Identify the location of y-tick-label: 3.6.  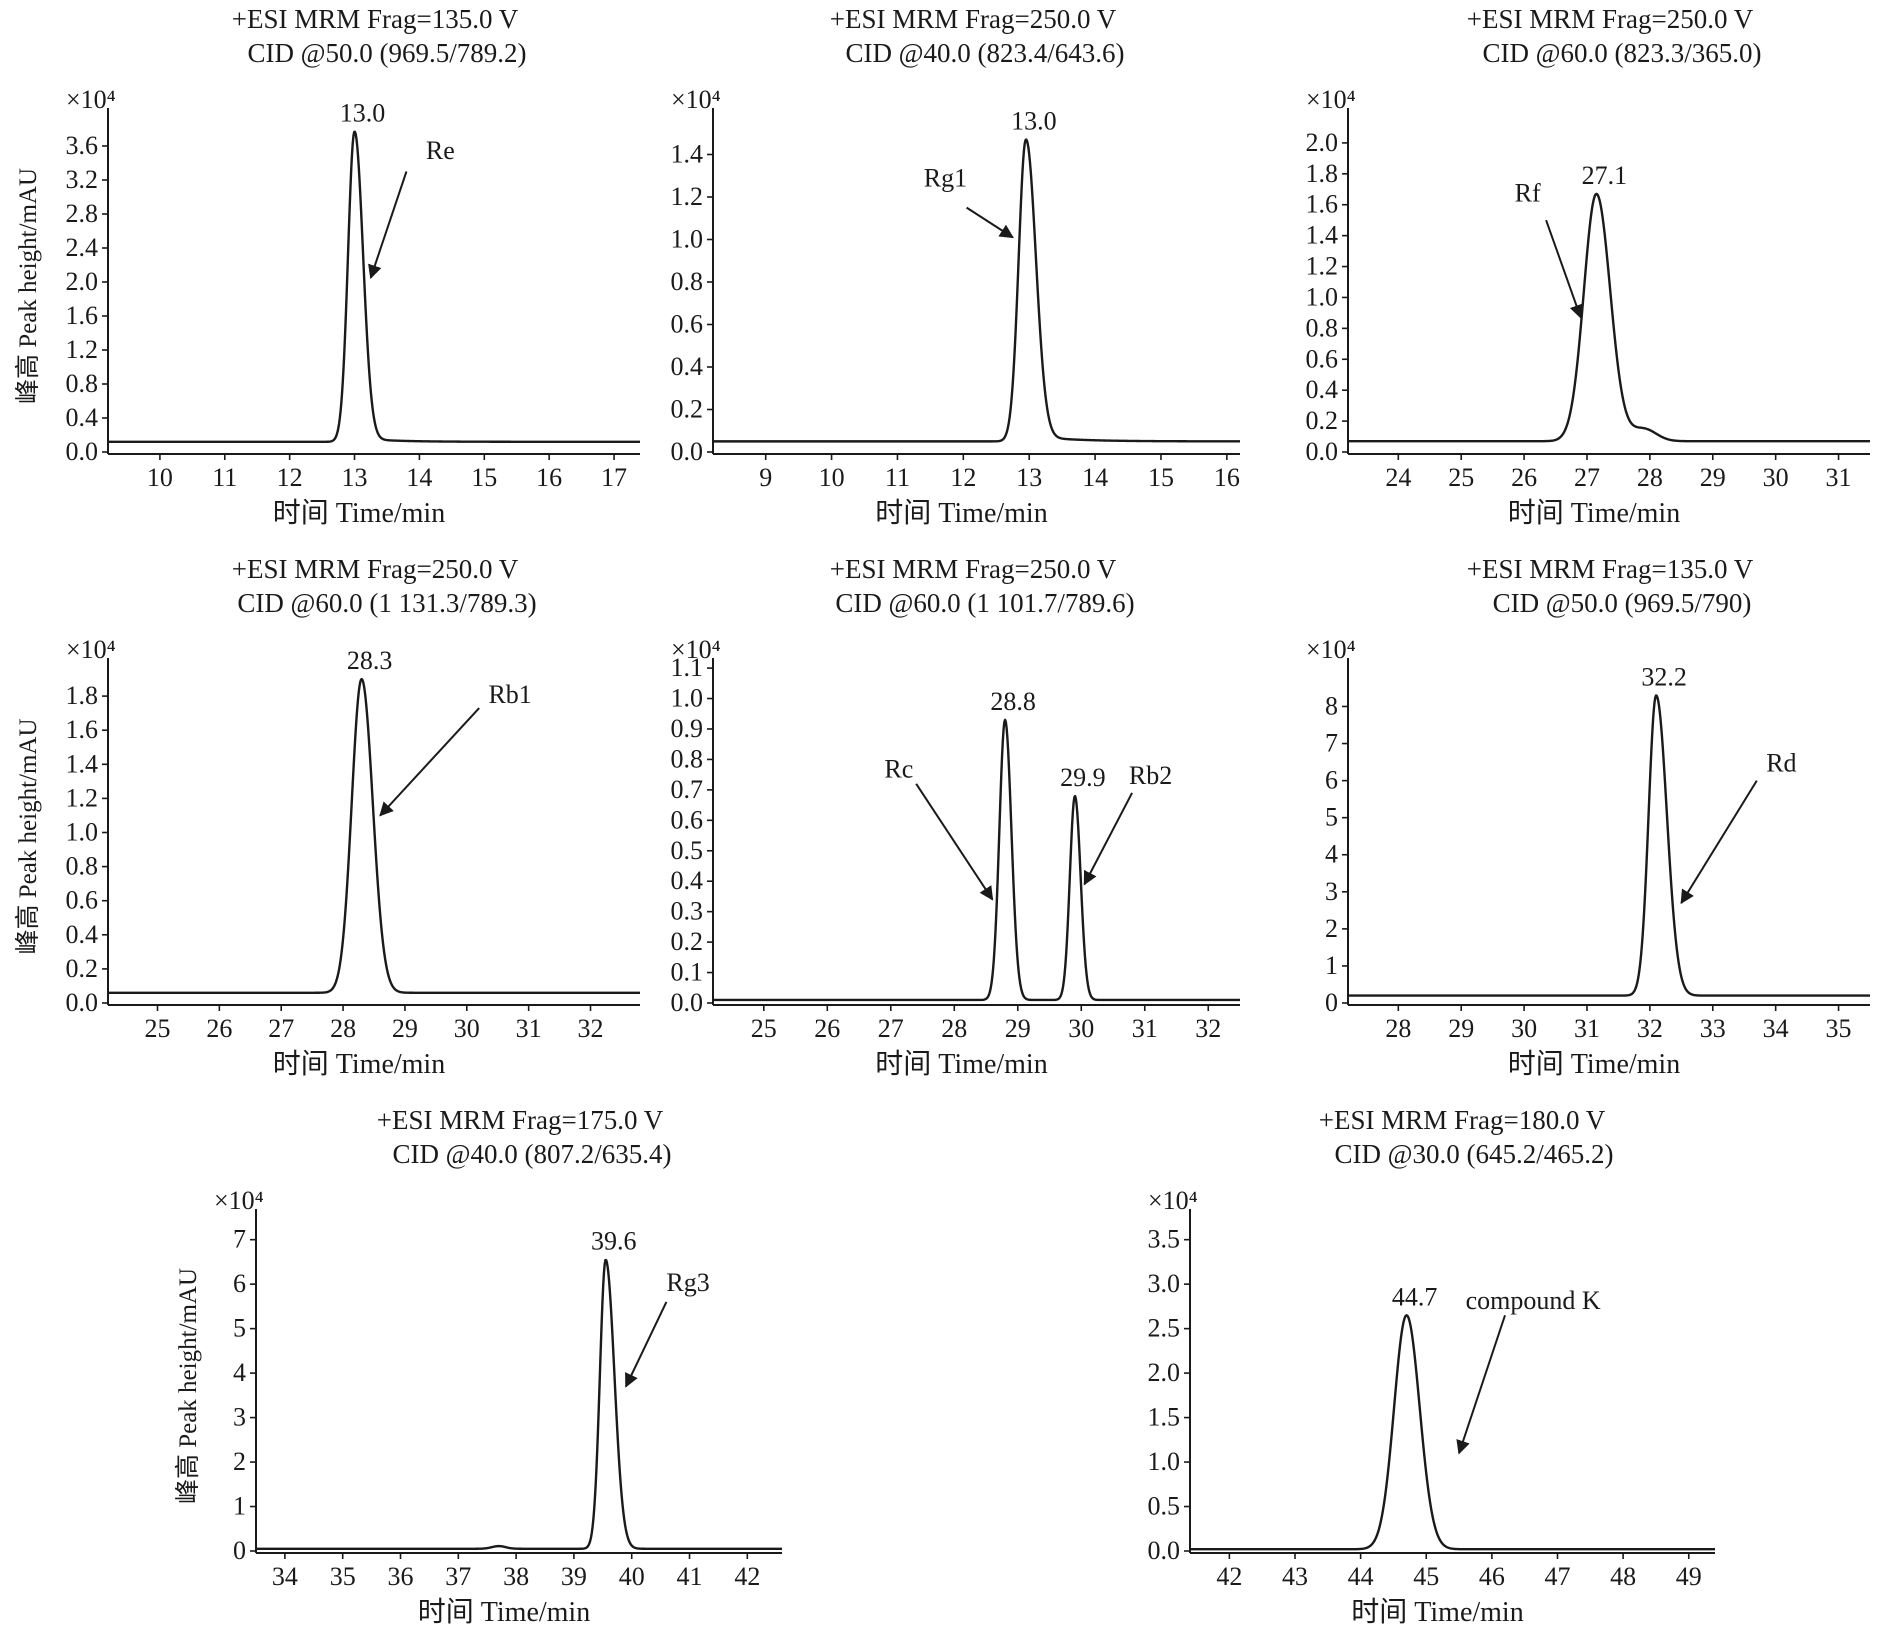
(82, 145).